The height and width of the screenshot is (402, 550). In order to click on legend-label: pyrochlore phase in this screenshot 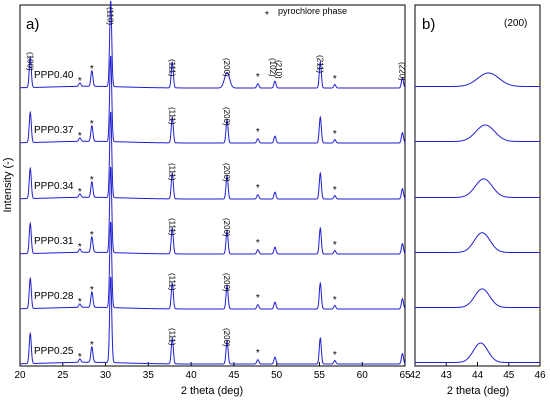, I will do `click(312, 11)`.